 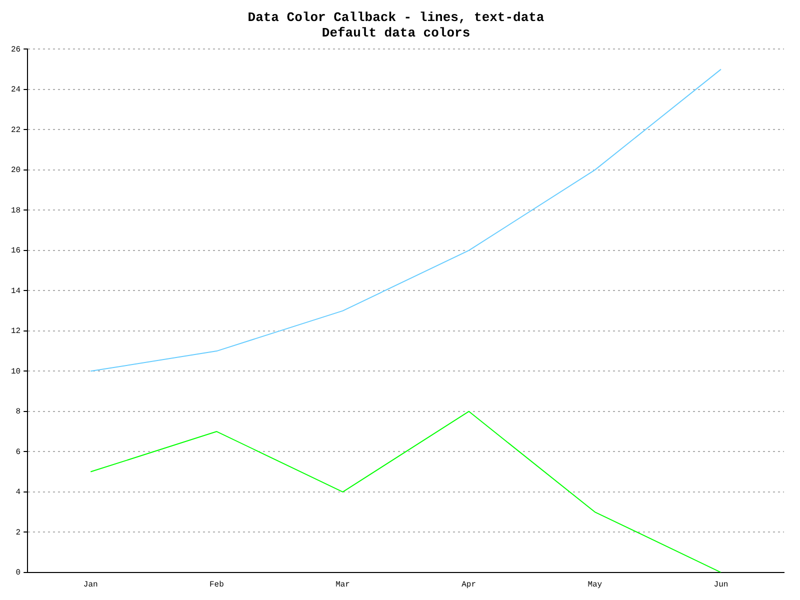 What do you see at coordinates (15, 371) in the screenshot?
I see `y-tick-label: 10` at bounding box center [15, 371].